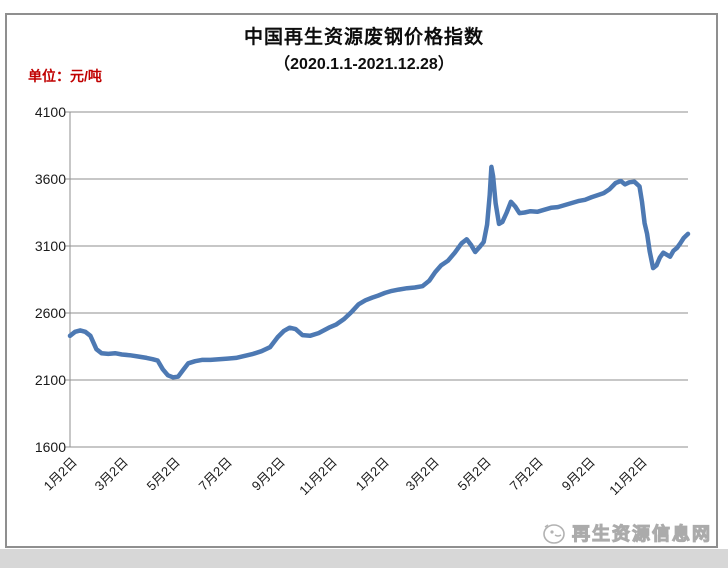 The image size is (728, 568). What do you see at coordinates (50, 447) in the screenshot?
I see `y-tick-label: 1600` at bounding box center [50, 447].